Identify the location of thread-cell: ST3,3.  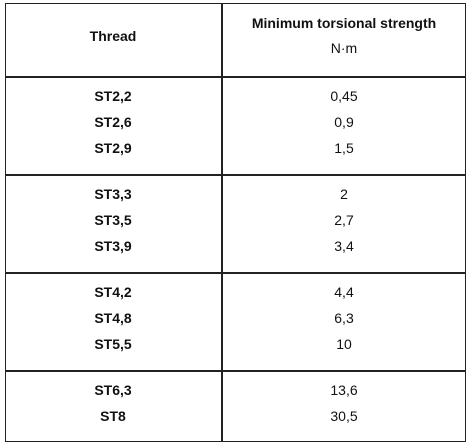
(113, 194).